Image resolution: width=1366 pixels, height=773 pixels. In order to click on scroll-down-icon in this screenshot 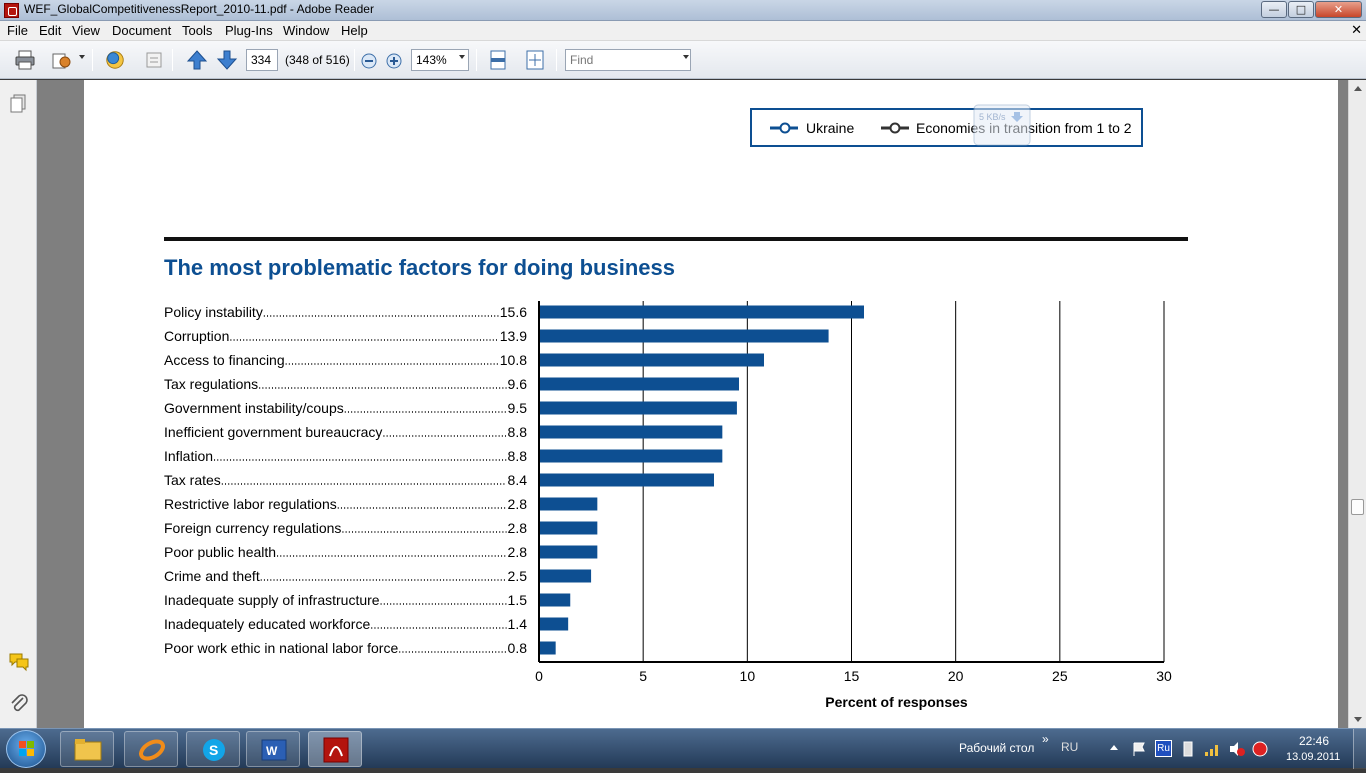, I will do `click(1358, 720)`.